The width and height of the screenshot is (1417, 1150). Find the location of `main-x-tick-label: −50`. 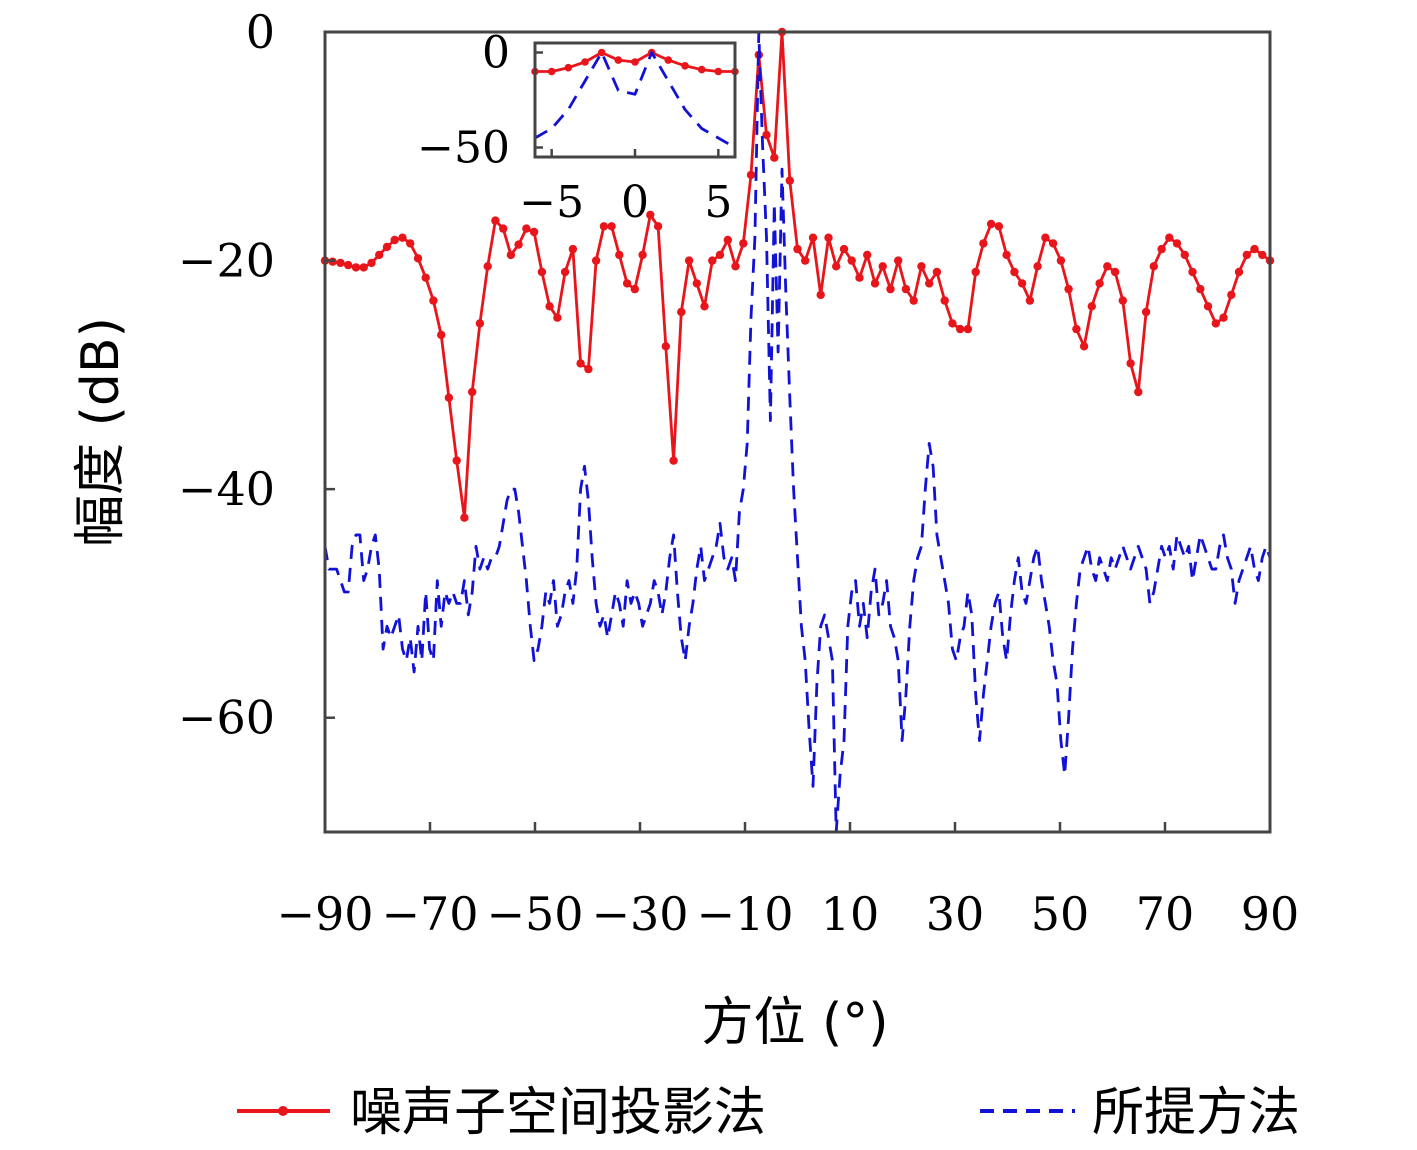

main-x-tick-label: −50 is located at coordinates (534, 914).